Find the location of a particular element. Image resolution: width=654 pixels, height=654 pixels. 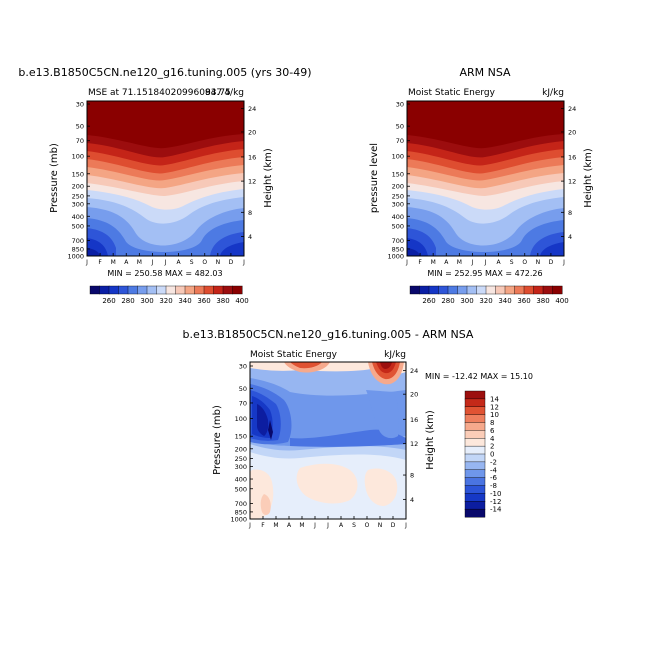

panel-diff-field is located at coordinates (328, 440).